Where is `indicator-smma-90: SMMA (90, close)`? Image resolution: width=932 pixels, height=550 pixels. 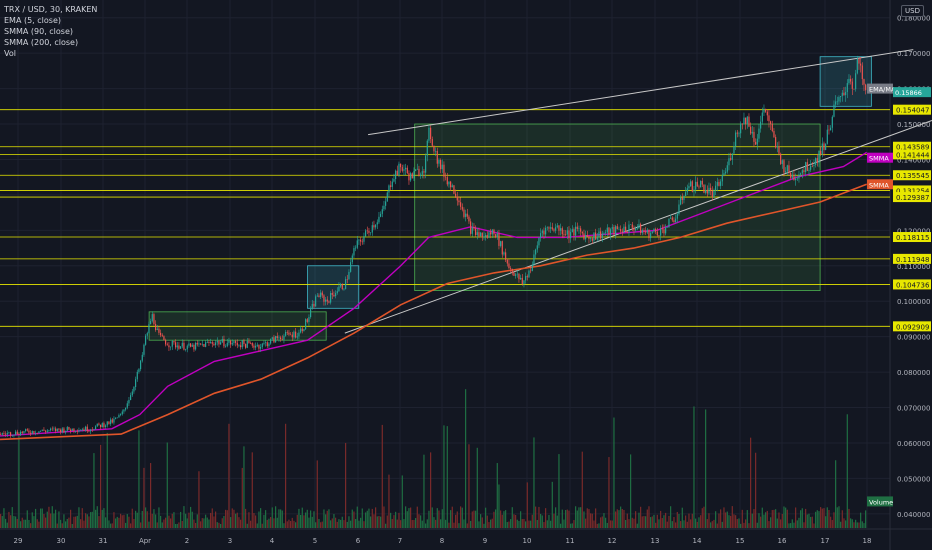
indicator-smma-90: SMMA (90, close) is located at coordinates (39, 31).